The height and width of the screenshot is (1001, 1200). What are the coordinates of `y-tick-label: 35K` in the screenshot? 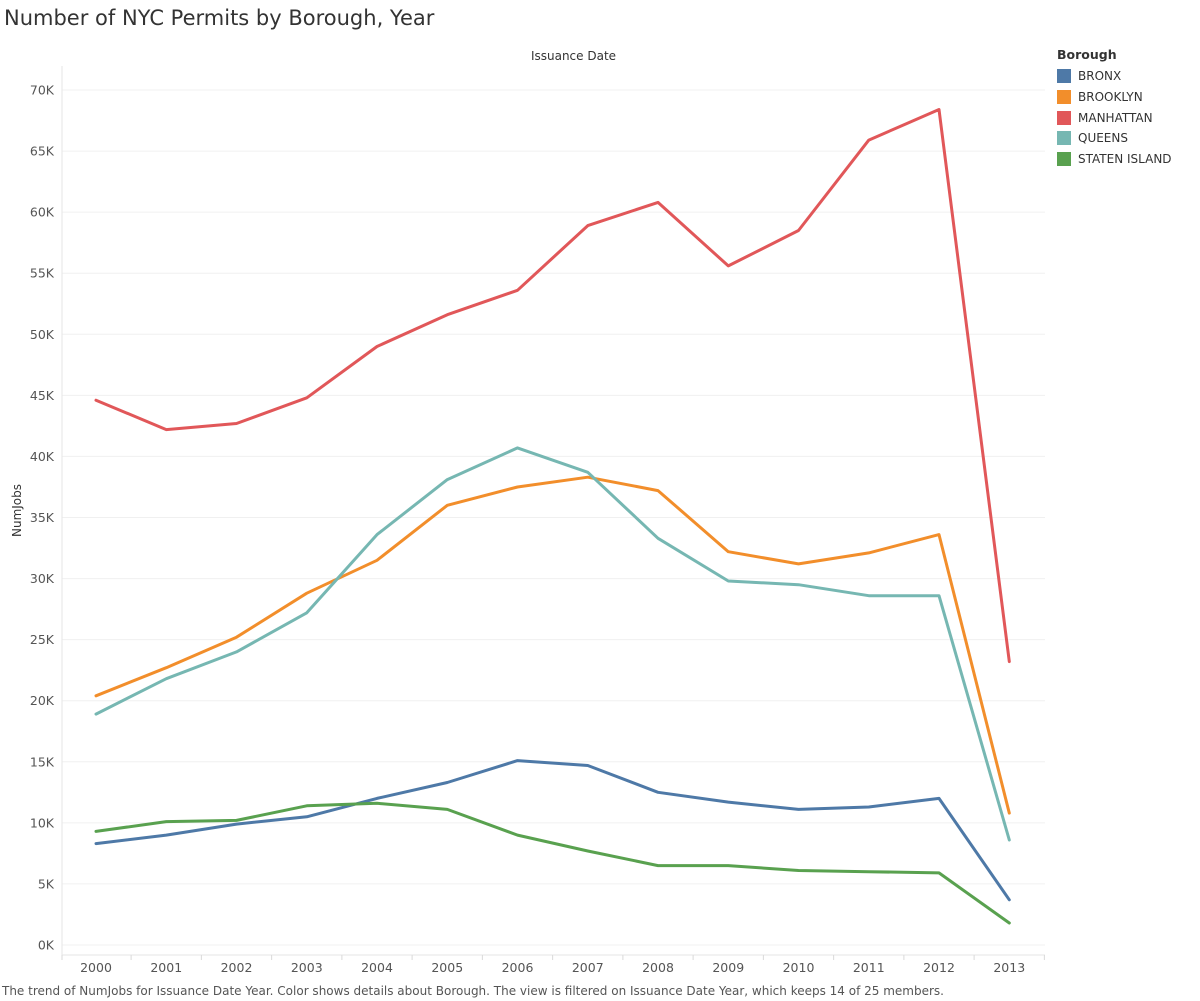 It's located at (42, 517).